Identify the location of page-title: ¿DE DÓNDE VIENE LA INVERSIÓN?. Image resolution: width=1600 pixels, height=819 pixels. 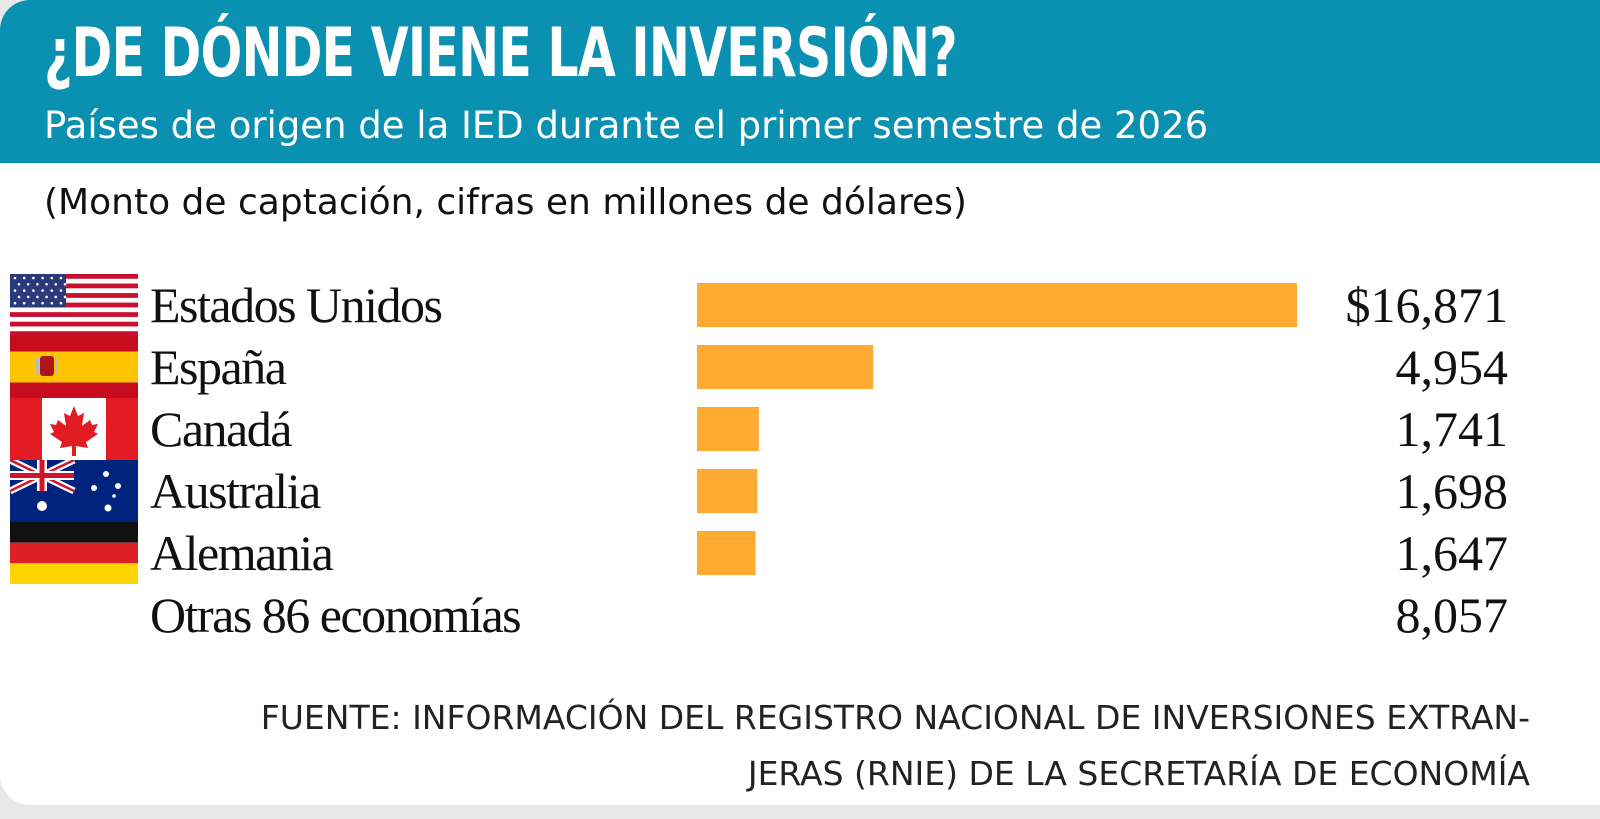
(501, 53).